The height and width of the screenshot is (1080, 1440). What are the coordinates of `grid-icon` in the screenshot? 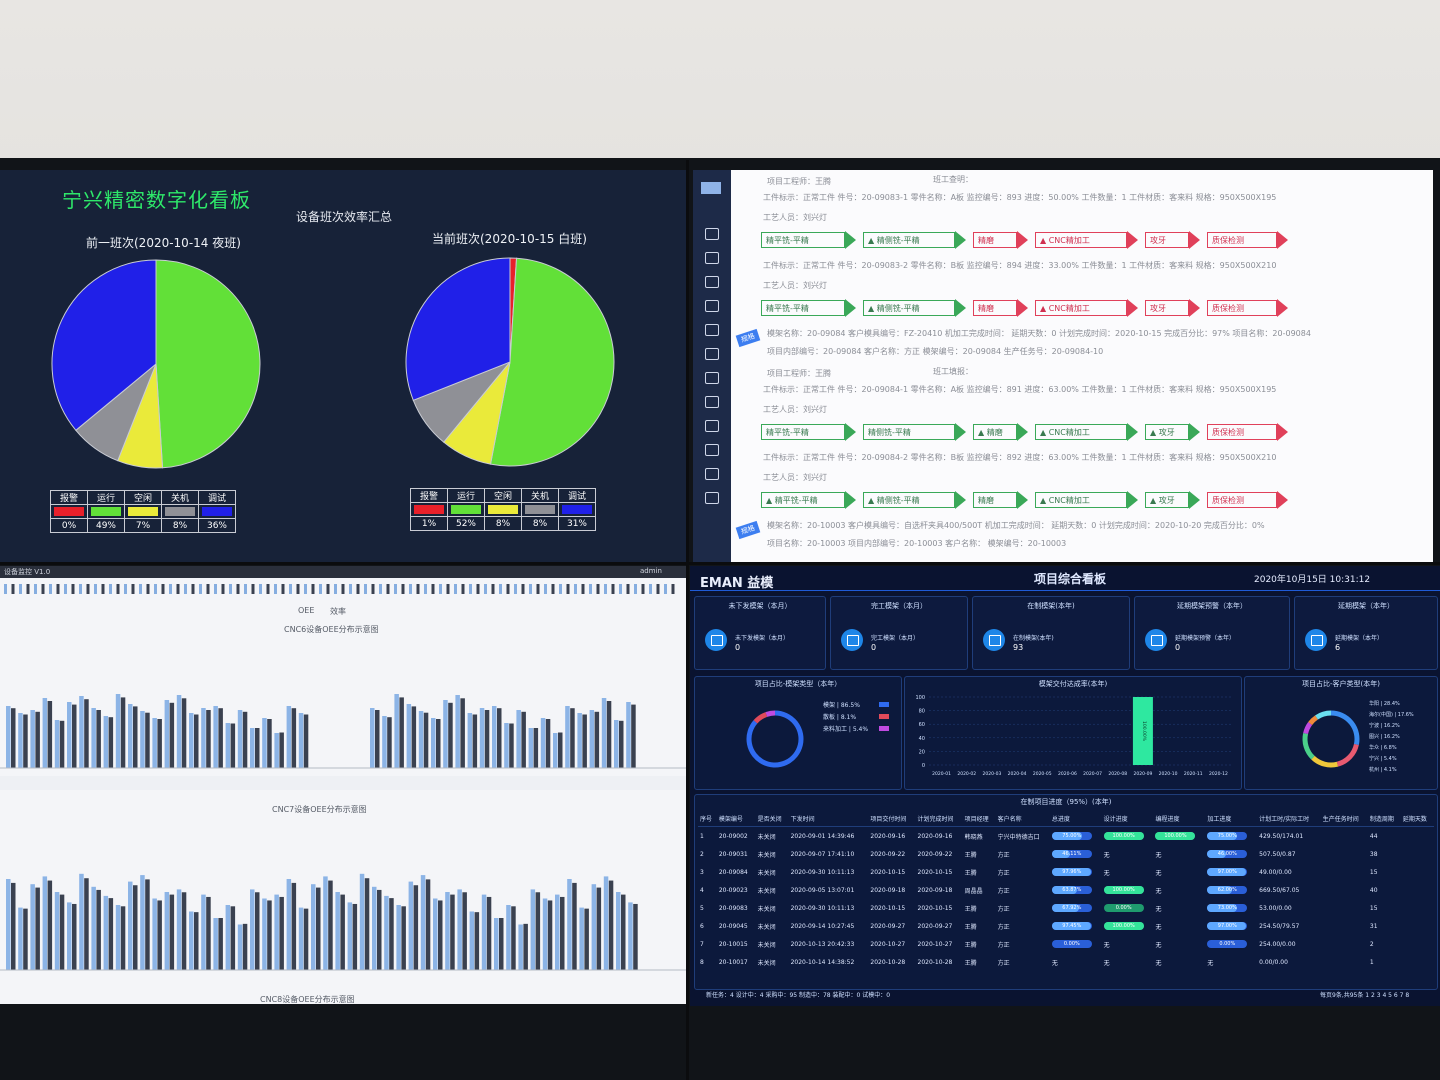 It's located at (712, 234).